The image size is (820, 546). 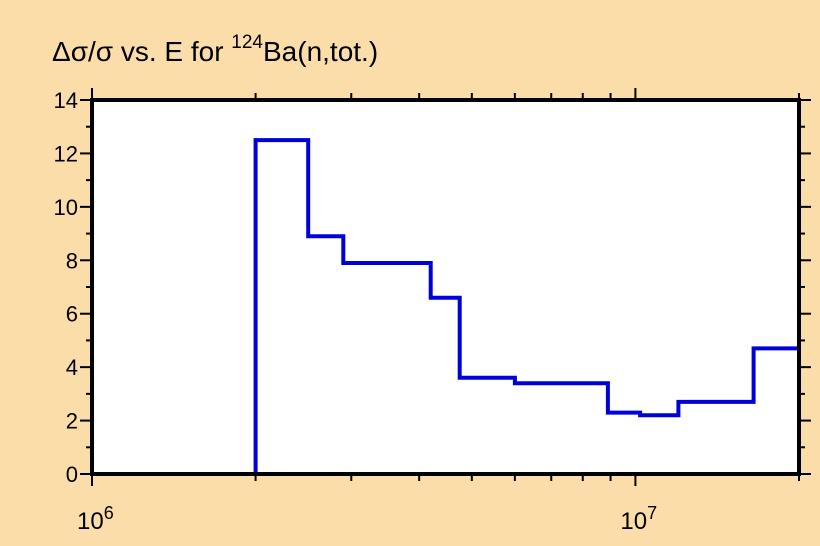 I want to click on x-tick-label: 10⁷, so click(x=638, y=519).